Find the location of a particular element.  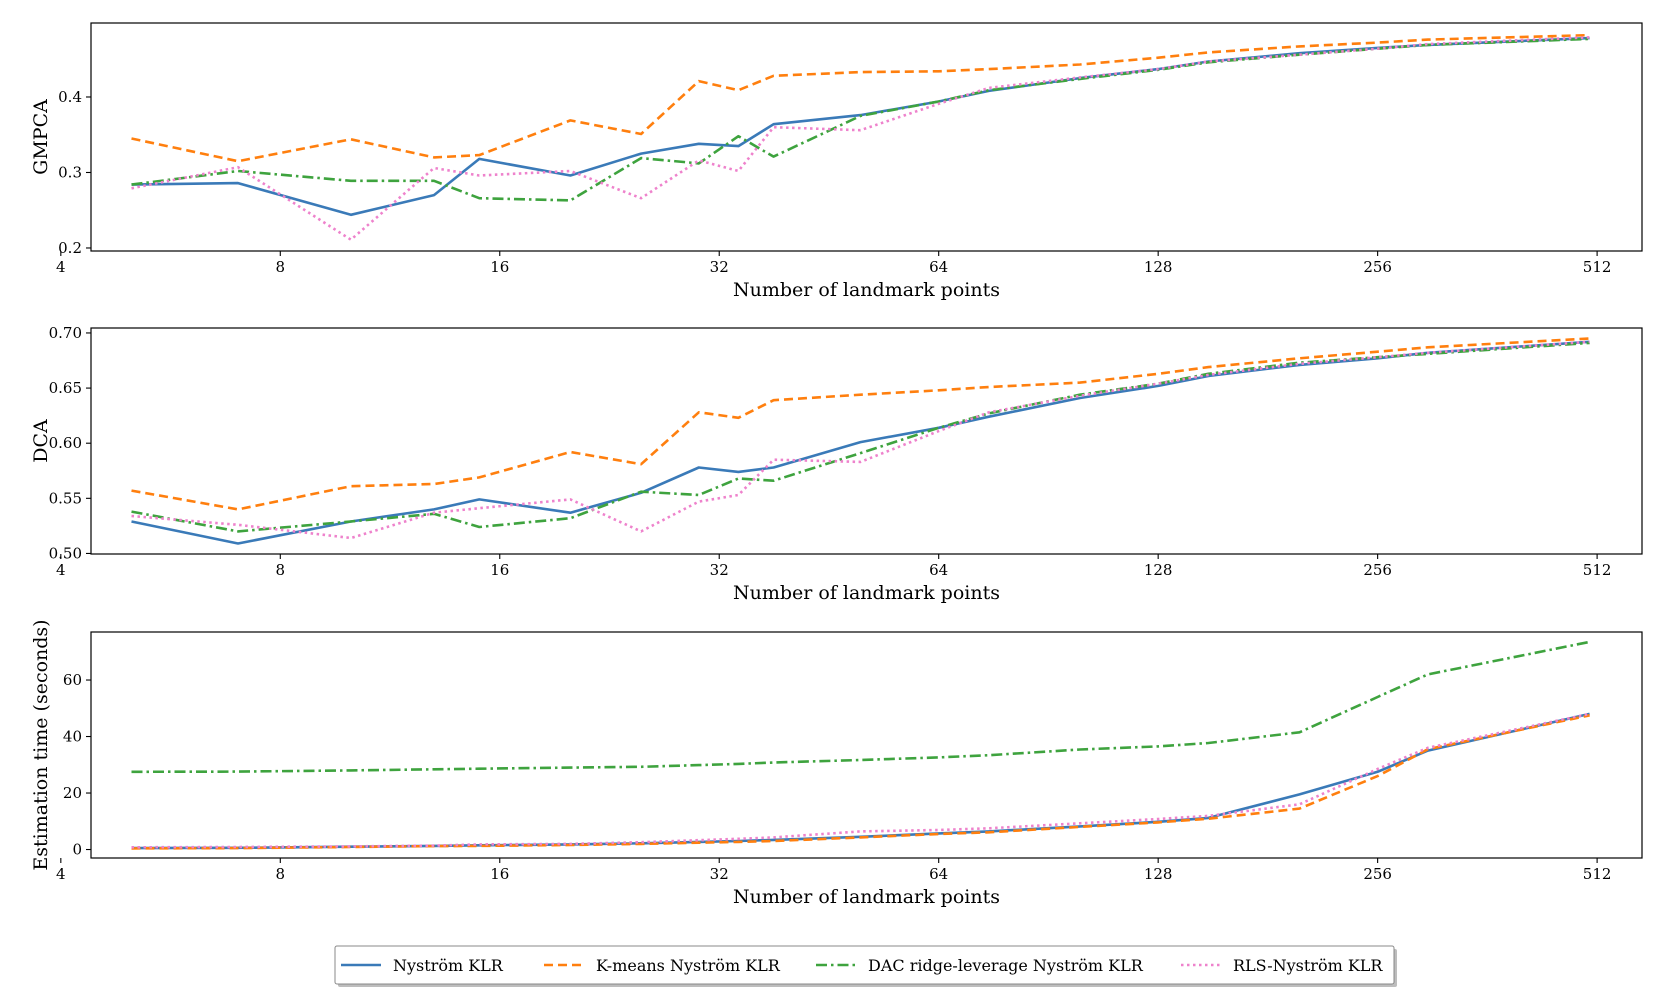

y-tick-label: 0.55 is located at coordinates (65, 498).